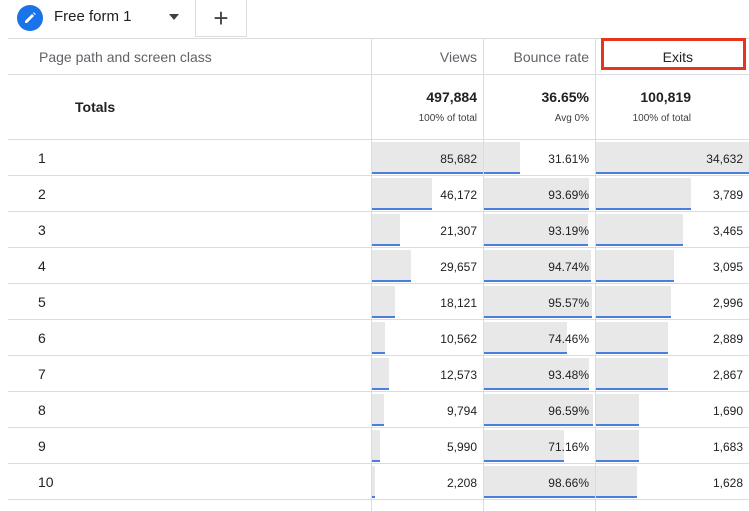 The width and height of the screenshot is (749, 511). What do you see at coordinates (461, 447) in the screenshot?
I see `cell-views-value: 5,990` at bounding box center [461, 447].